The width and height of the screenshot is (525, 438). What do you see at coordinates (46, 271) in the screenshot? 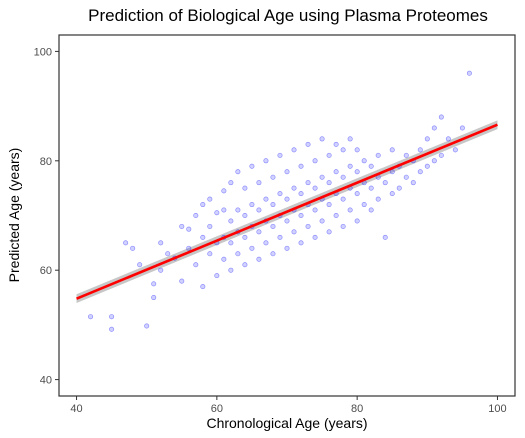
I see `y-tick-label: 60` at bounding box center [46, 271].